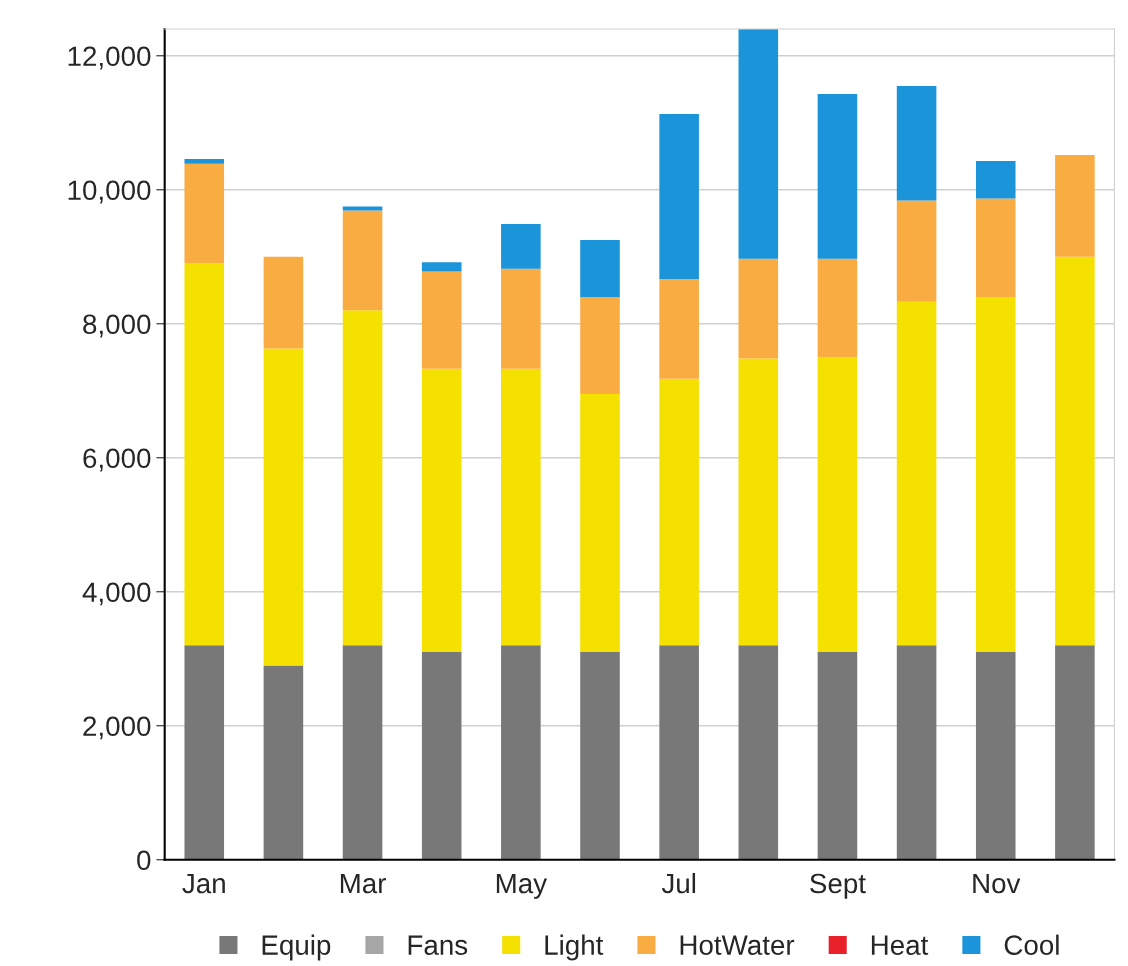 The height and width of the screenshot is (966, 1128). I want to click on y-tick-label: 4,000, so click(116, 594).